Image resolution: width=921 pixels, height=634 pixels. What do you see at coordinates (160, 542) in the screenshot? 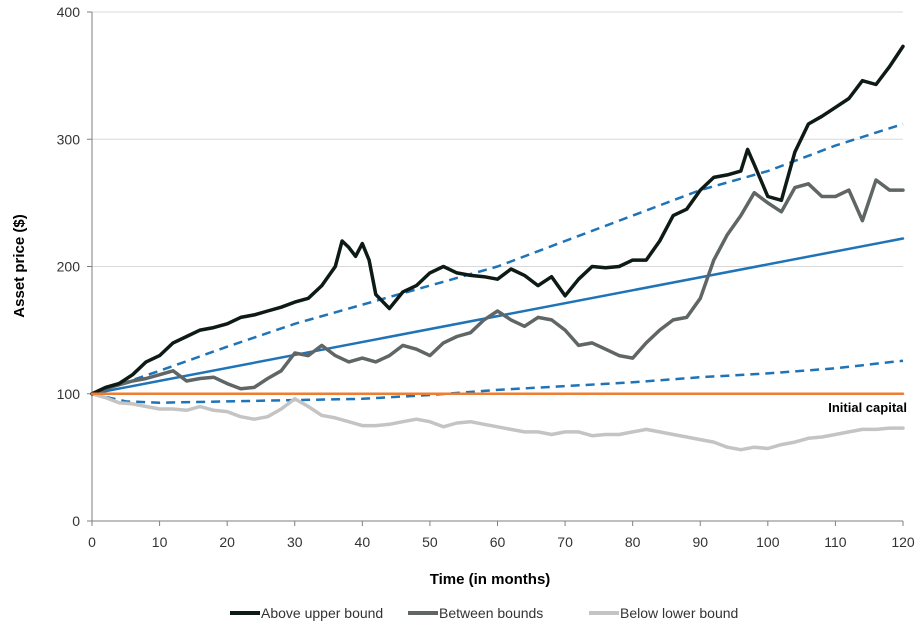
I see `x-tick-label: 10` at bounding box center [160, 542].